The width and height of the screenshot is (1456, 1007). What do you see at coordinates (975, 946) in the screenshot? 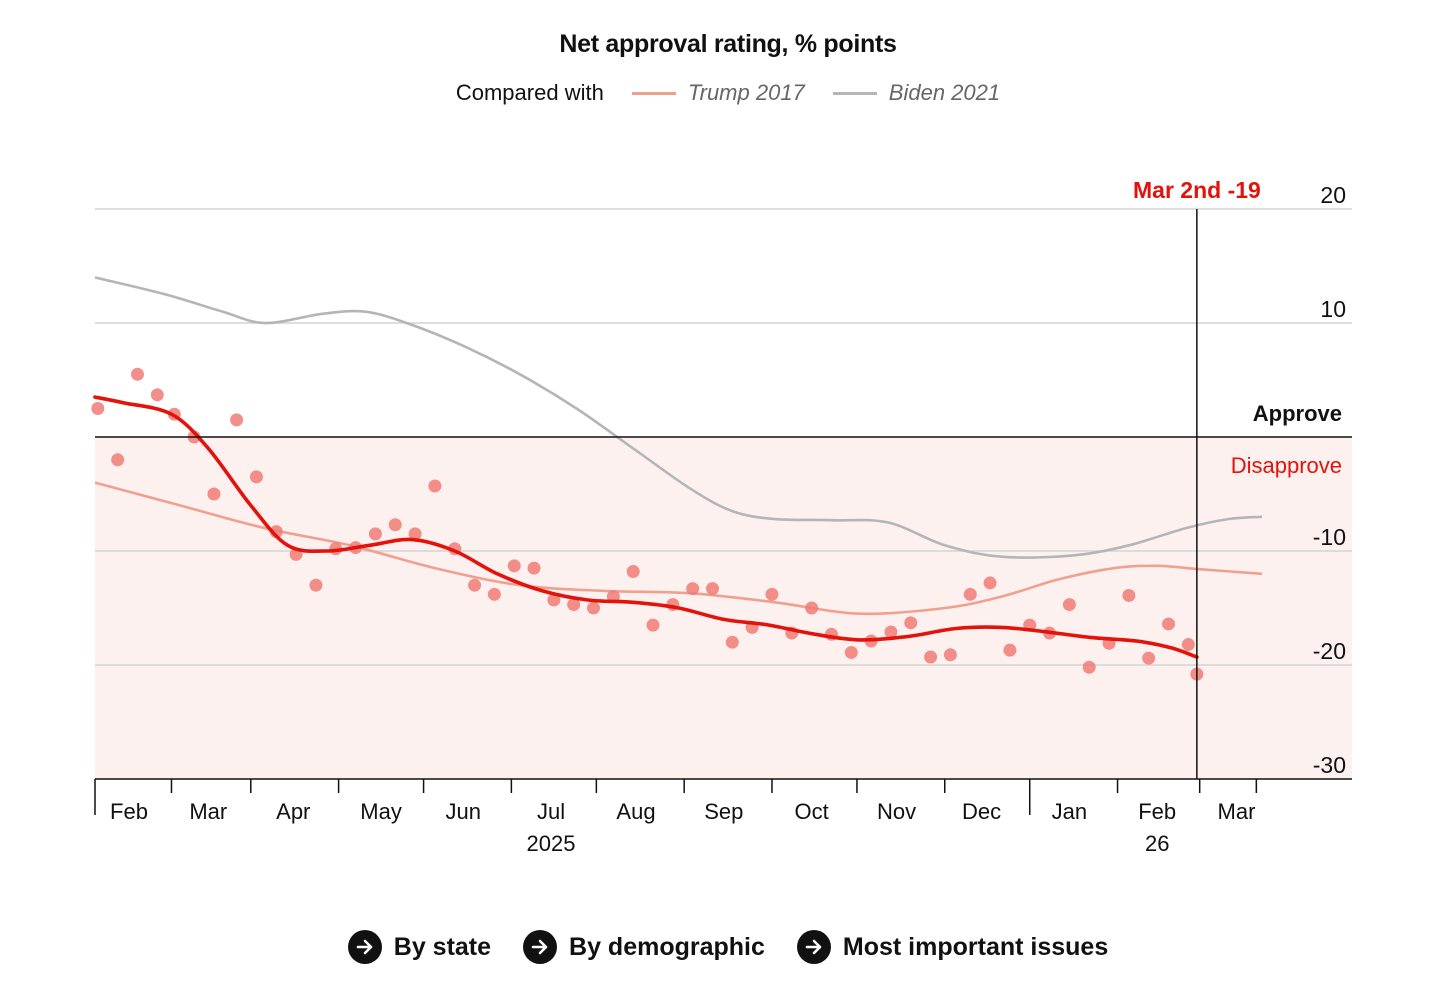
I see `most-important-issues-label: Most important issues` at bounding box center [975, 946].